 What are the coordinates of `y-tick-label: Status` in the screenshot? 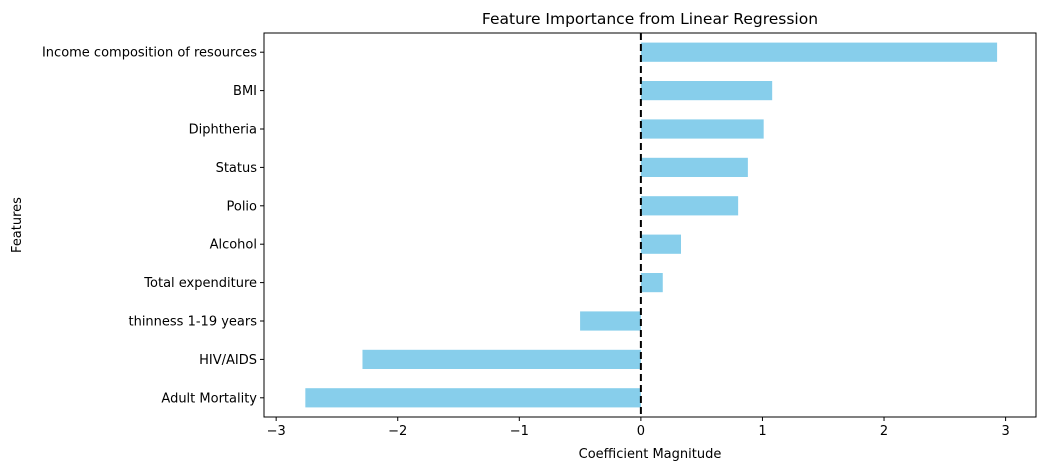 It's located at (237, 168).